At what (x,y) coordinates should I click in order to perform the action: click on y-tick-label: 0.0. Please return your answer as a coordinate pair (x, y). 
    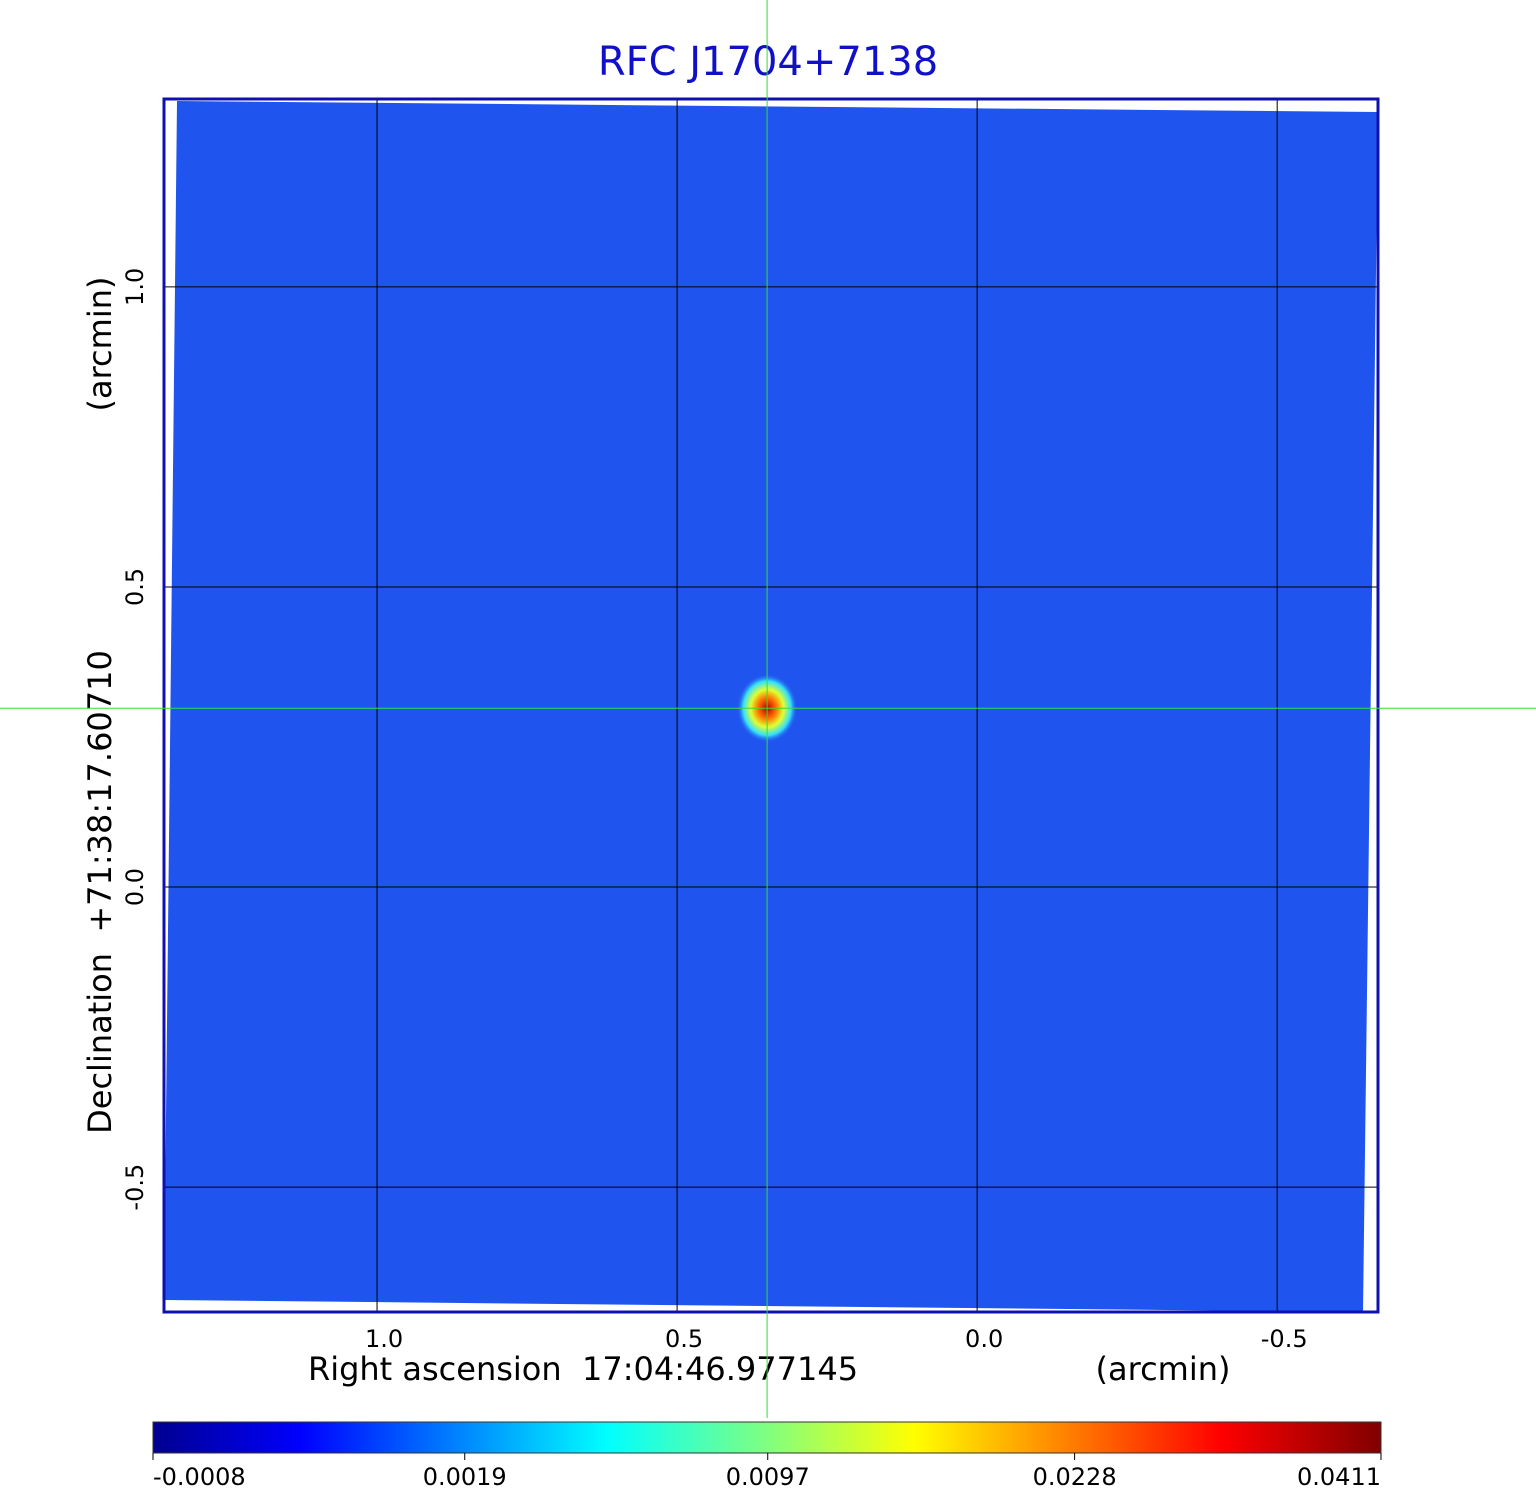
    Looking at the image, I should click on (135, 887).